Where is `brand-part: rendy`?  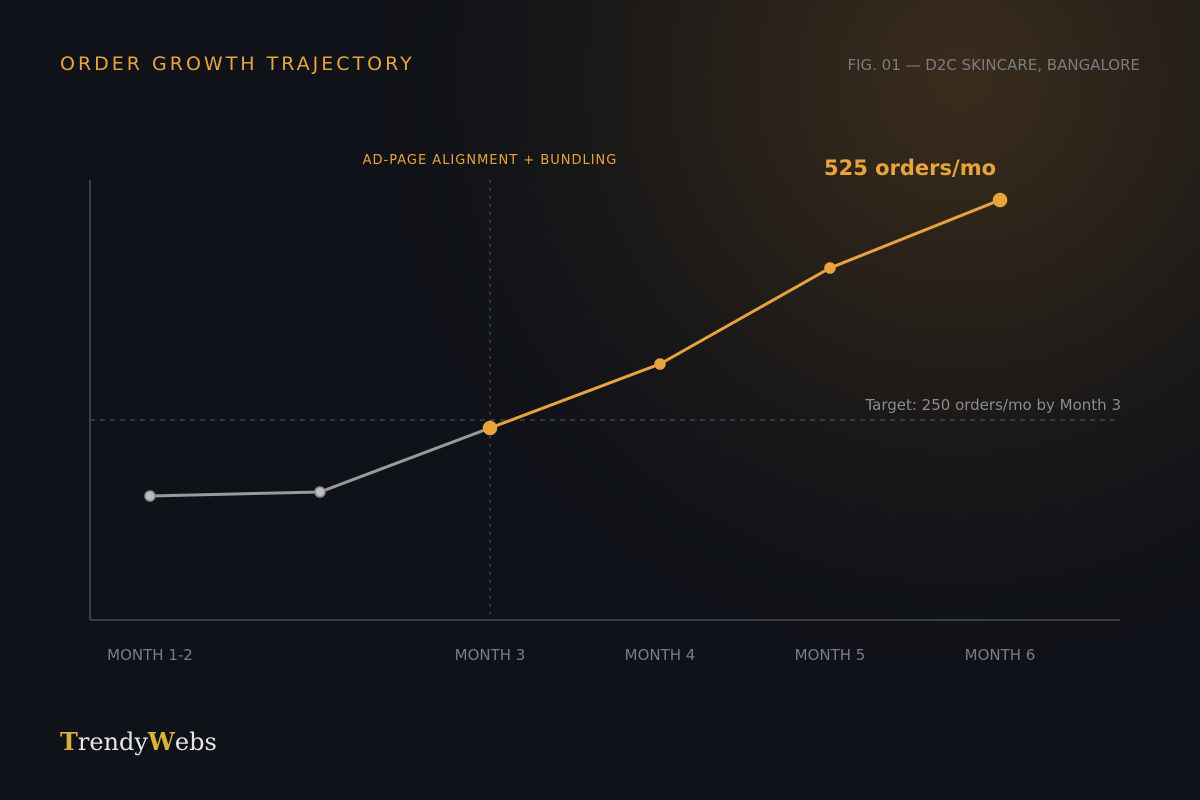 brand-part: rendy is located at coordinates (113, 742).